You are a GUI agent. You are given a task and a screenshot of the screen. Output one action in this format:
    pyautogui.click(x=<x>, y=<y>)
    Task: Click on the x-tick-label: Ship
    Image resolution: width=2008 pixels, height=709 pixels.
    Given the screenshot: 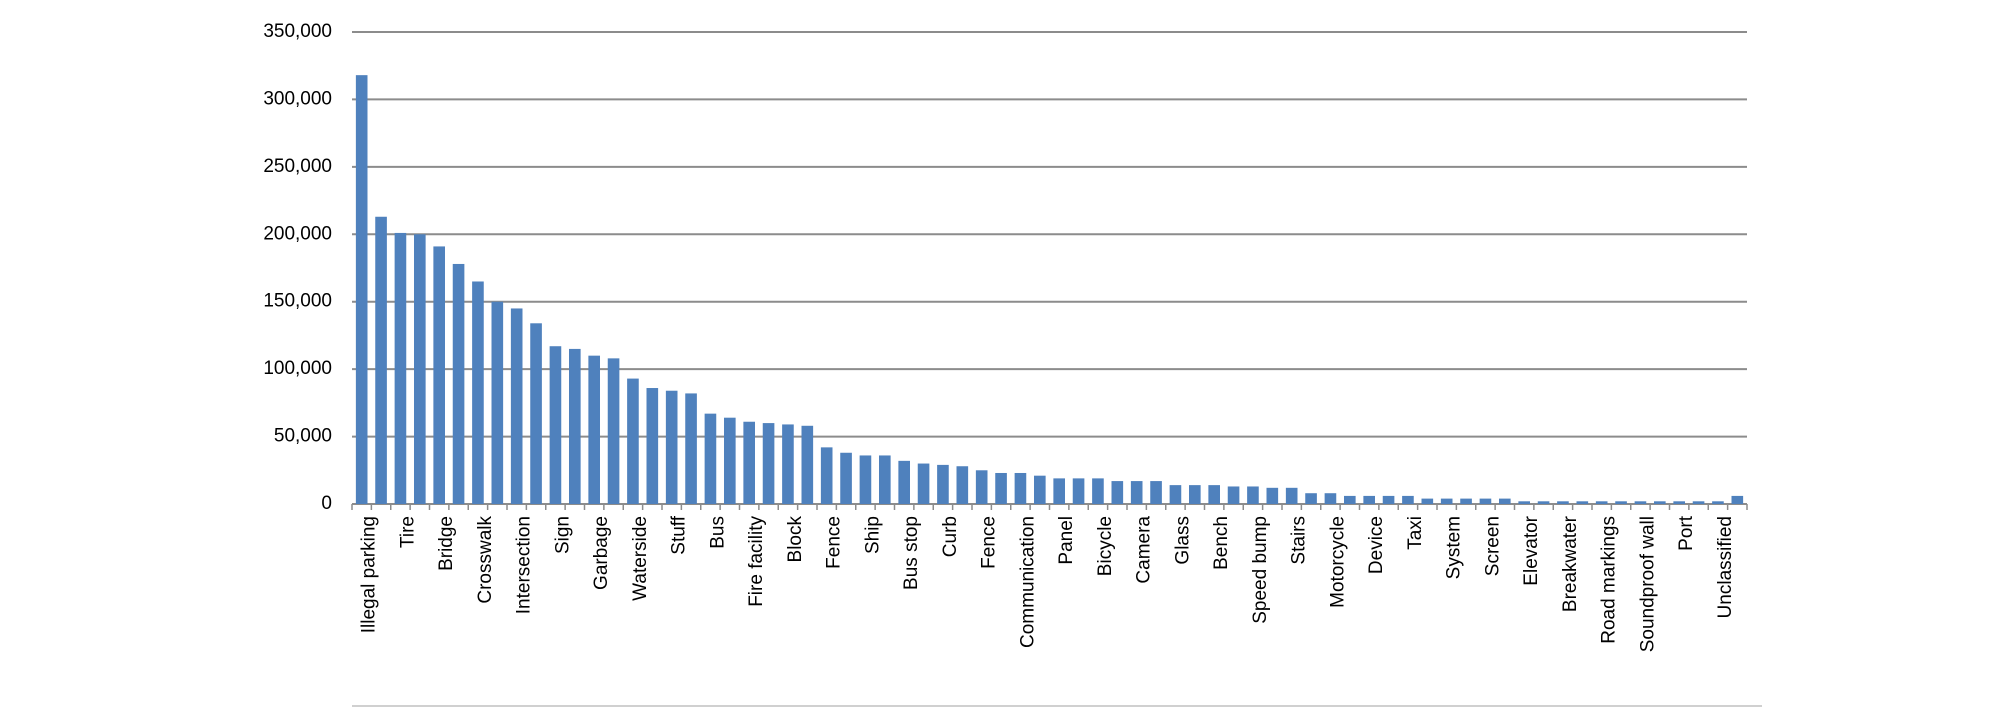 What is the action you would take?
    pyautogui.click(x=872, y=535)
    